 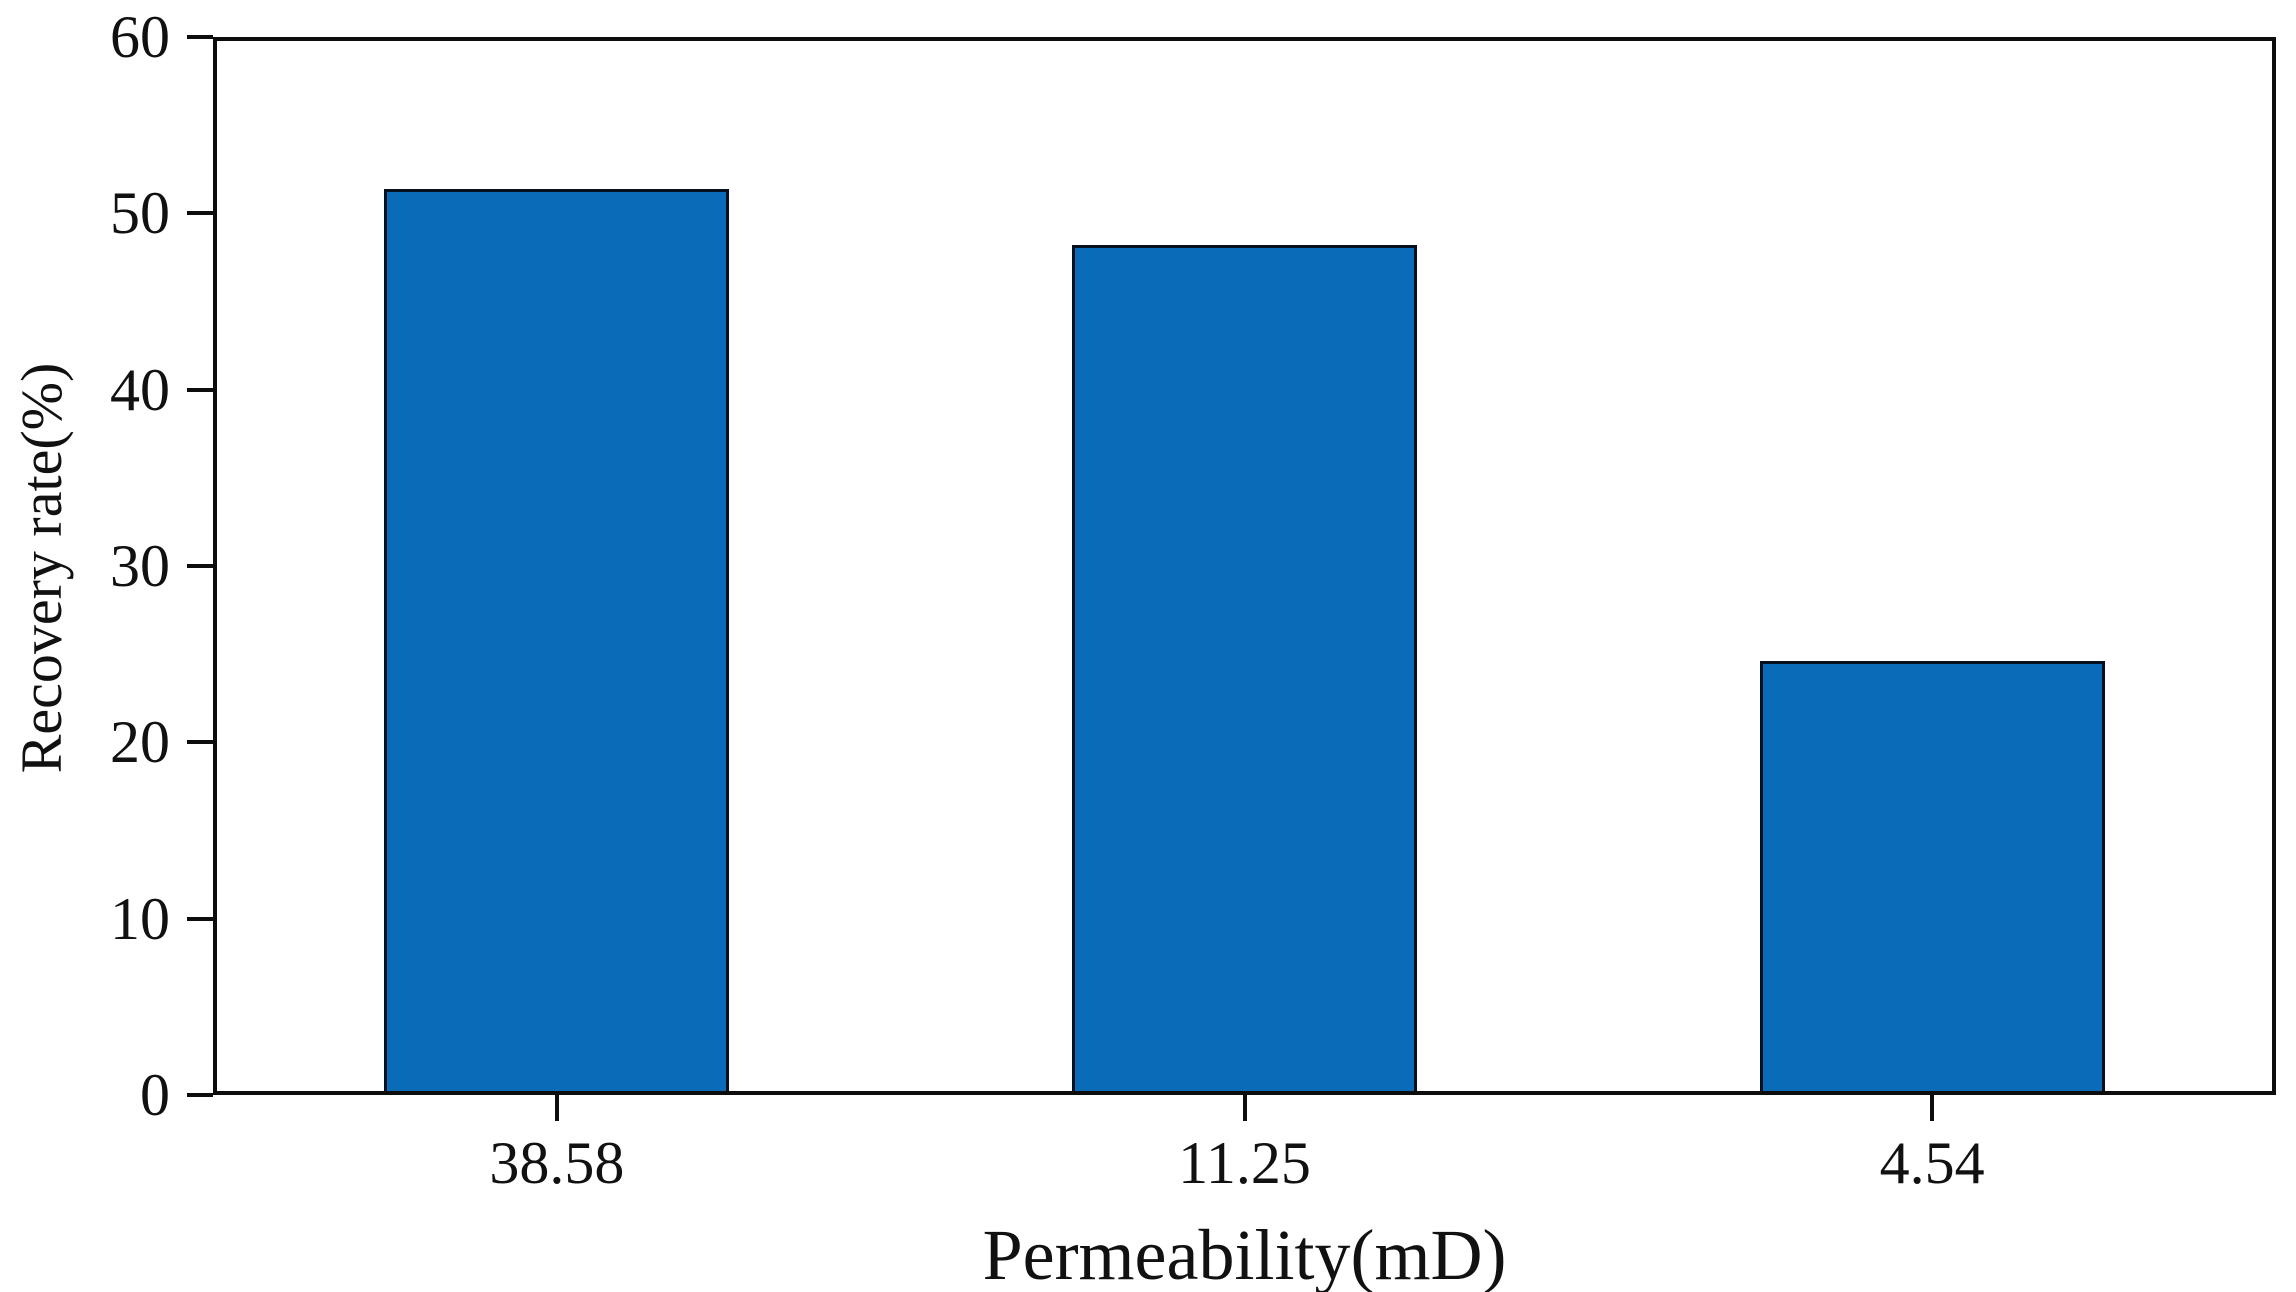 What do you see at coordinates (140, 742) in the screenshot?
I see `y-tick-label: 20` at bounding box center [140, 742].